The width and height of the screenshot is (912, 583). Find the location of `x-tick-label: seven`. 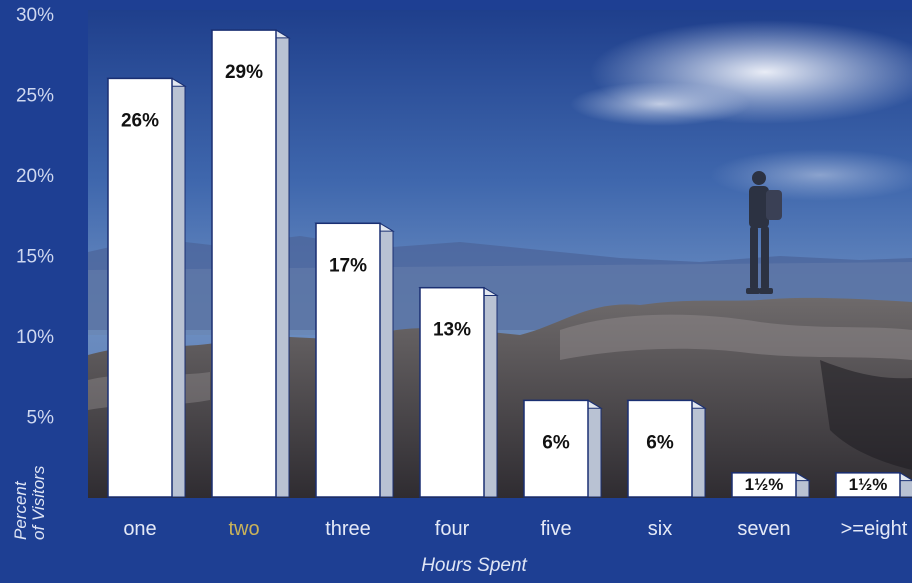

x-tick-label: seven is located at coordinates (763, 529).